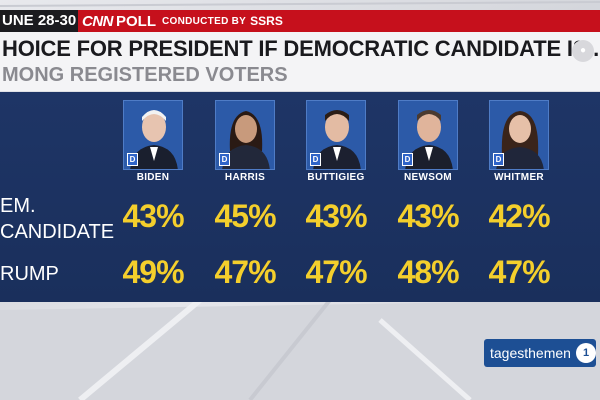 Image resolution: width=600 pixels, height=400 pixels. I want to click on top-banner: UNE 28-30 CNN POLL CONDUCTED BY SSRS, so click(300, 21).